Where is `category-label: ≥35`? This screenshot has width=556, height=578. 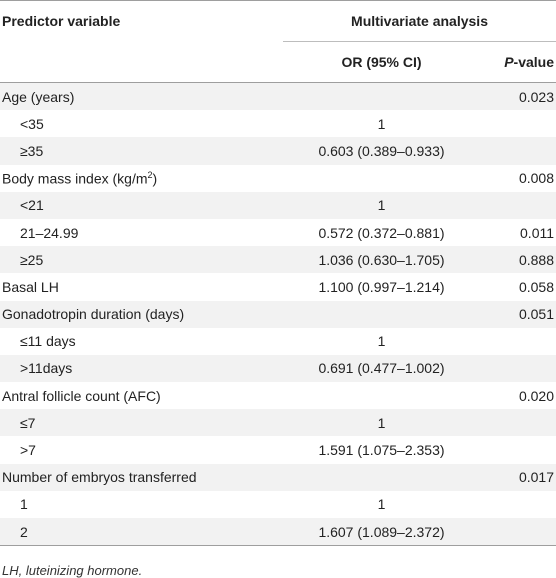
category-label: ≥35 is located at coordinates (141, 151).